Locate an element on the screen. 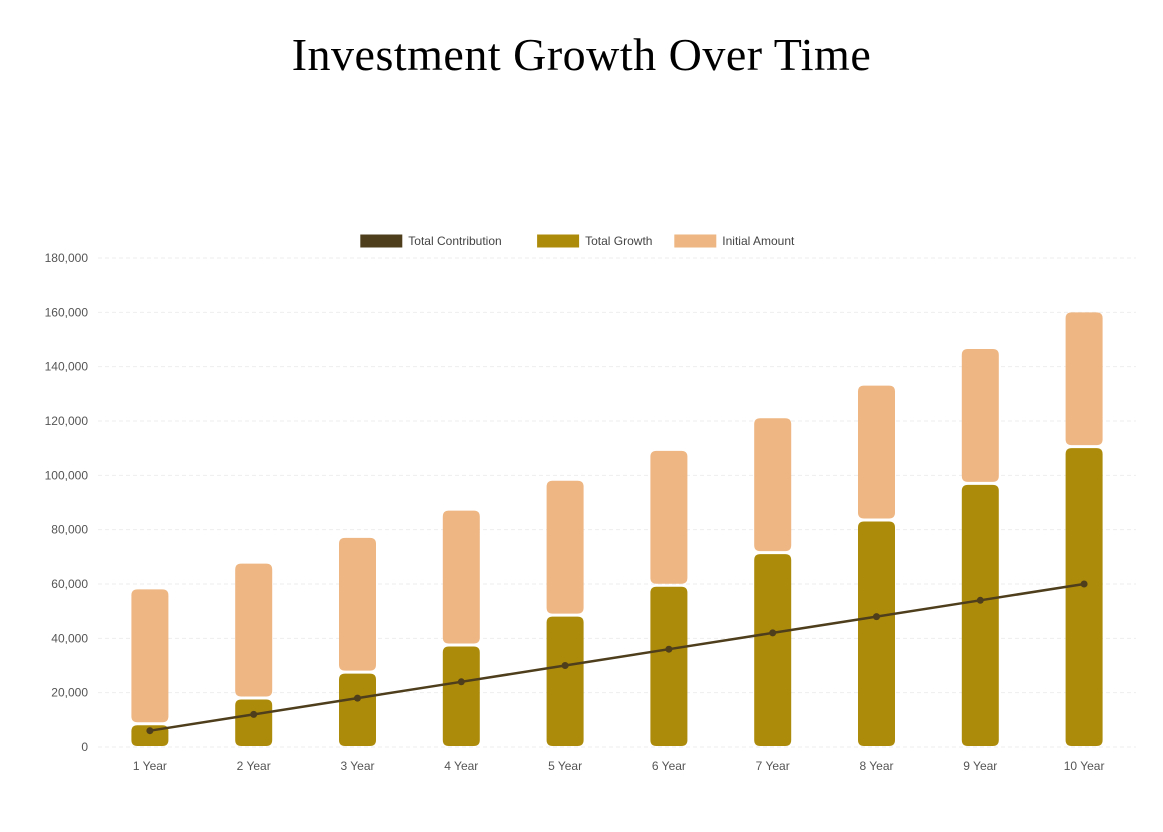 The height and width of the screenshot is (832, 1163). y-tick-label: 100,000 is located at coordinates (67, 475).